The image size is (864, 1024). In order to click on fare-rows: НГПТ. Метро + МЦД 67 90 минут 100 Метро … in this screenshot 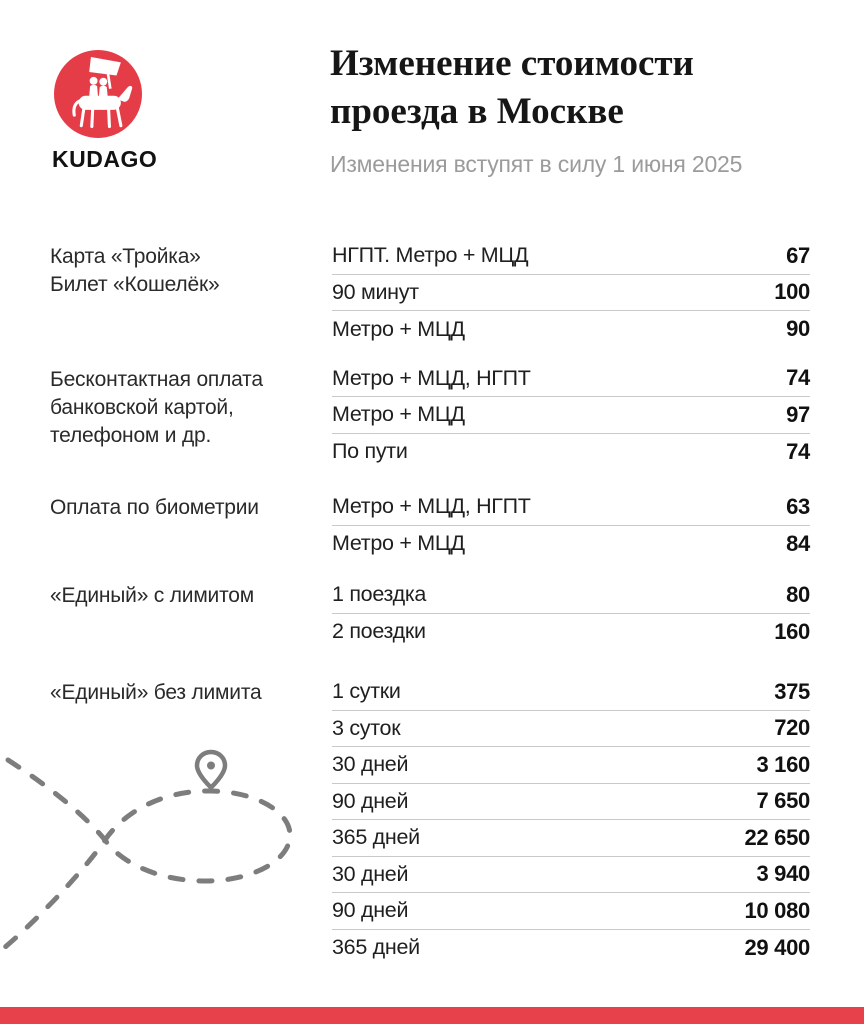, I will do `click(571, 293)`.